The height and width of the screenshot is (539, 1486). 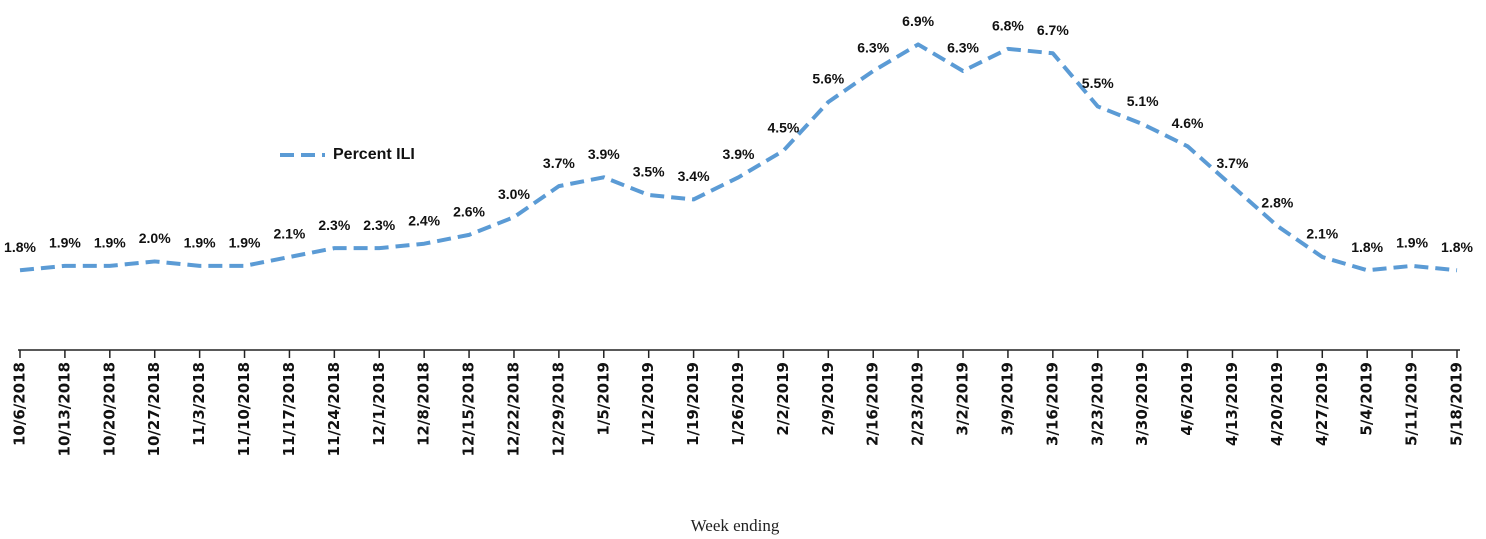 I want to click on x-tick-label: 10/6/2018, so click(x=20, y=404).